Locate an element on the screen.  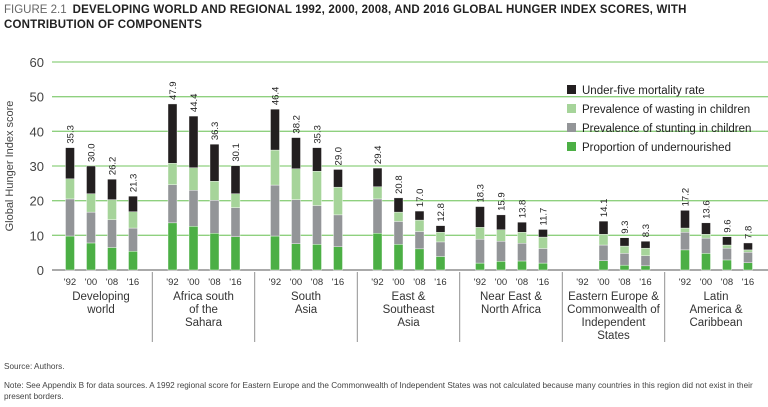
y-tick-label: 20 is located at coordinates (37, 201).